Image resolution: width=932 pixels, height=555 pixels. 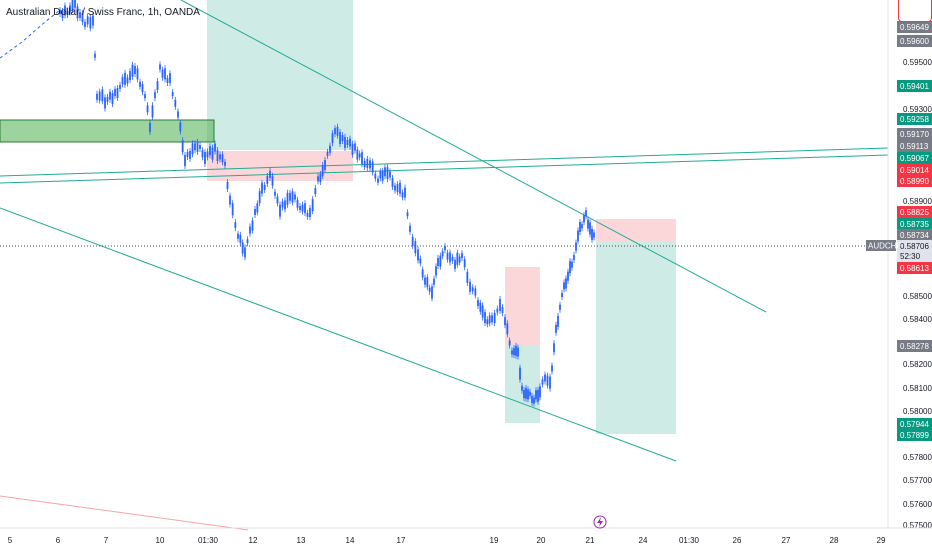 What do you see at coordinates (590, 540) in the screenshot?
I see `time-tick-label: 21` at bounding box center [590, 540].